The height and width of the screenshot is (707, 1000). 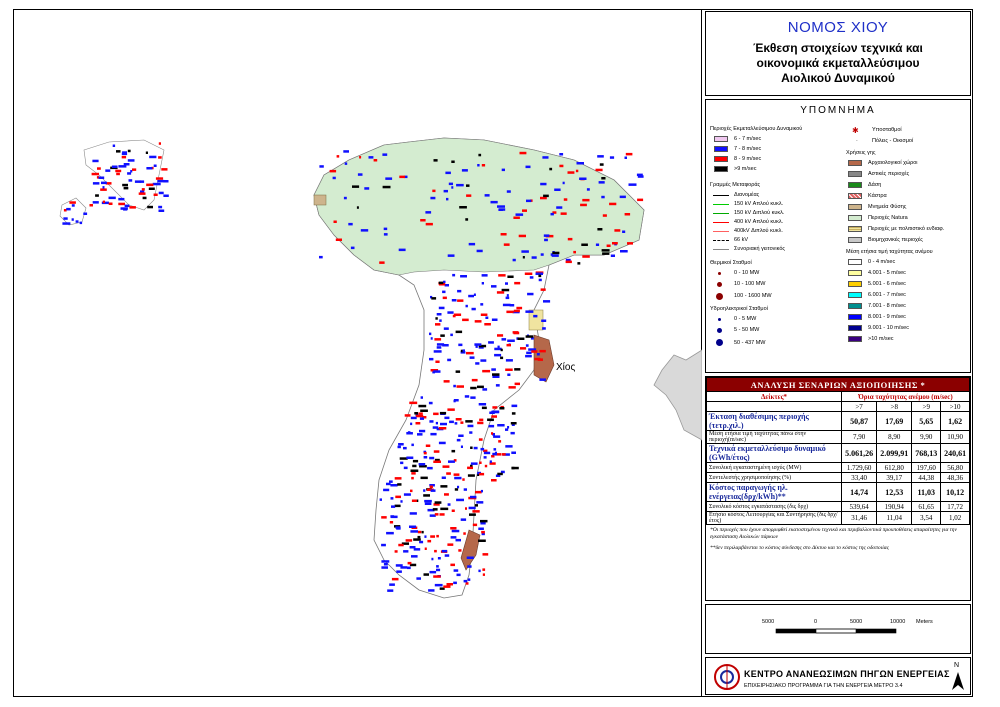 I want to click on archaeological-sites, so click(x=434, y=382).